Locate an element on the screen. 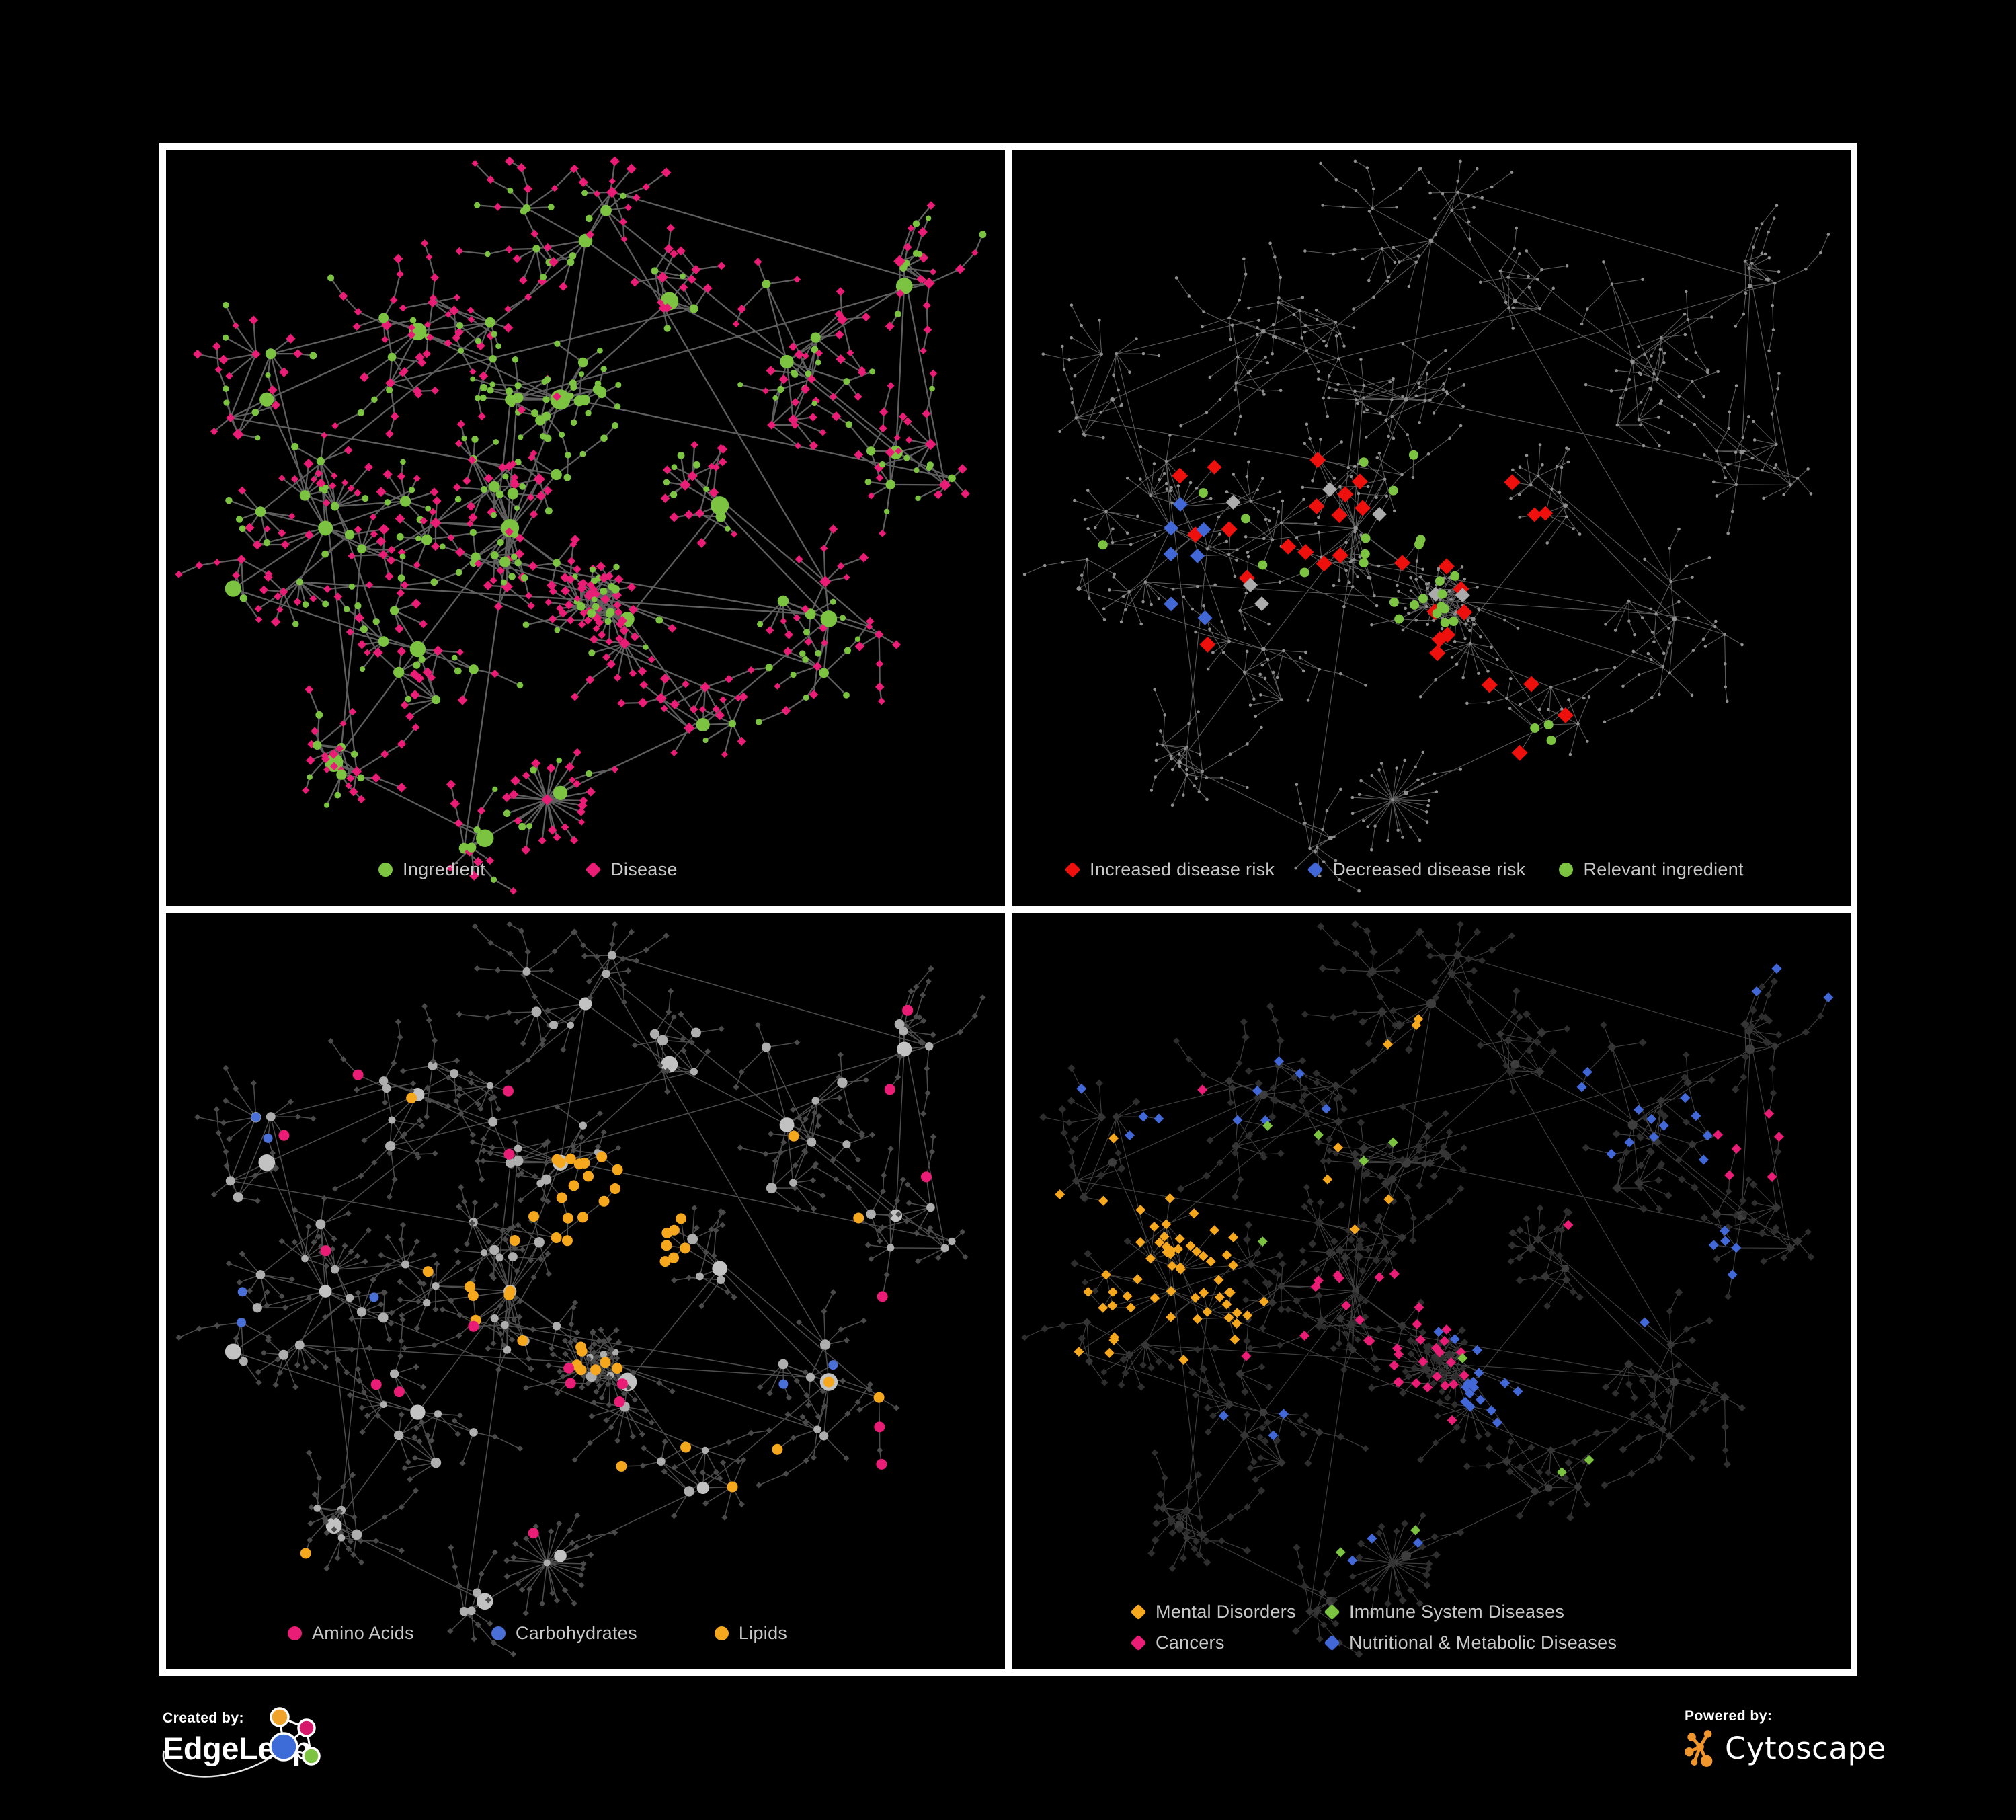  legend-item-relevant-ingredient: Relevant ingredient is located at coordinates (1651, 869).